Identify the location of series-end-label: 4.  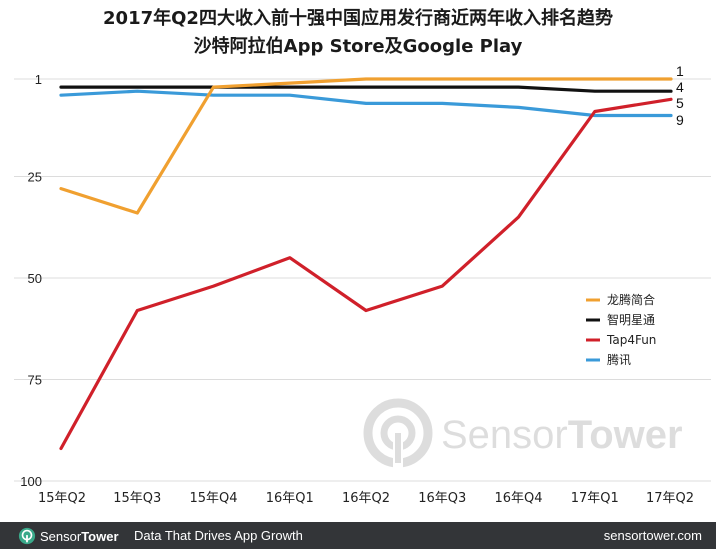
(680, 87).